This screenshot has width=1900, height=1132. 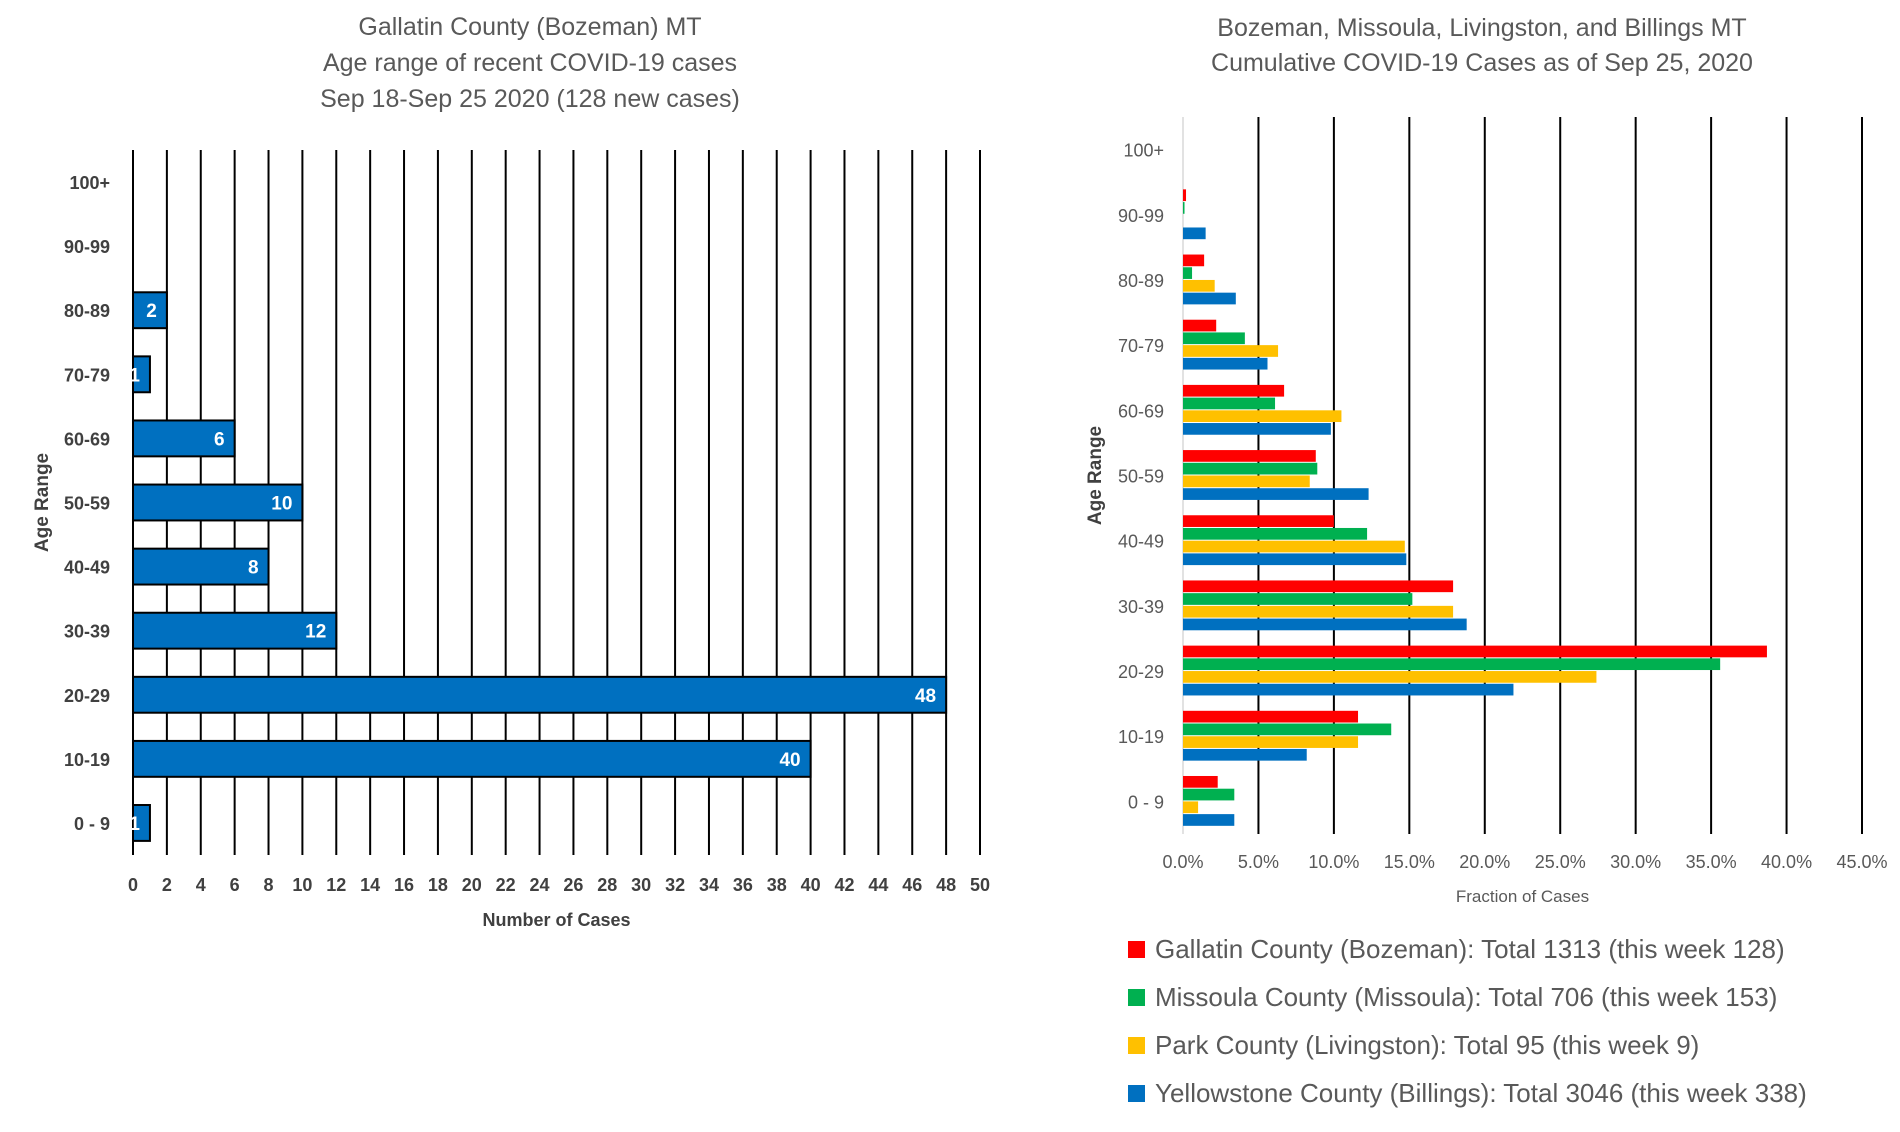 What do you see at coordinates (529, 27) in the screenshot?
I see `chart-title-line: Gallatin County (Bozeman) MT` at bounding box center [529, 27].